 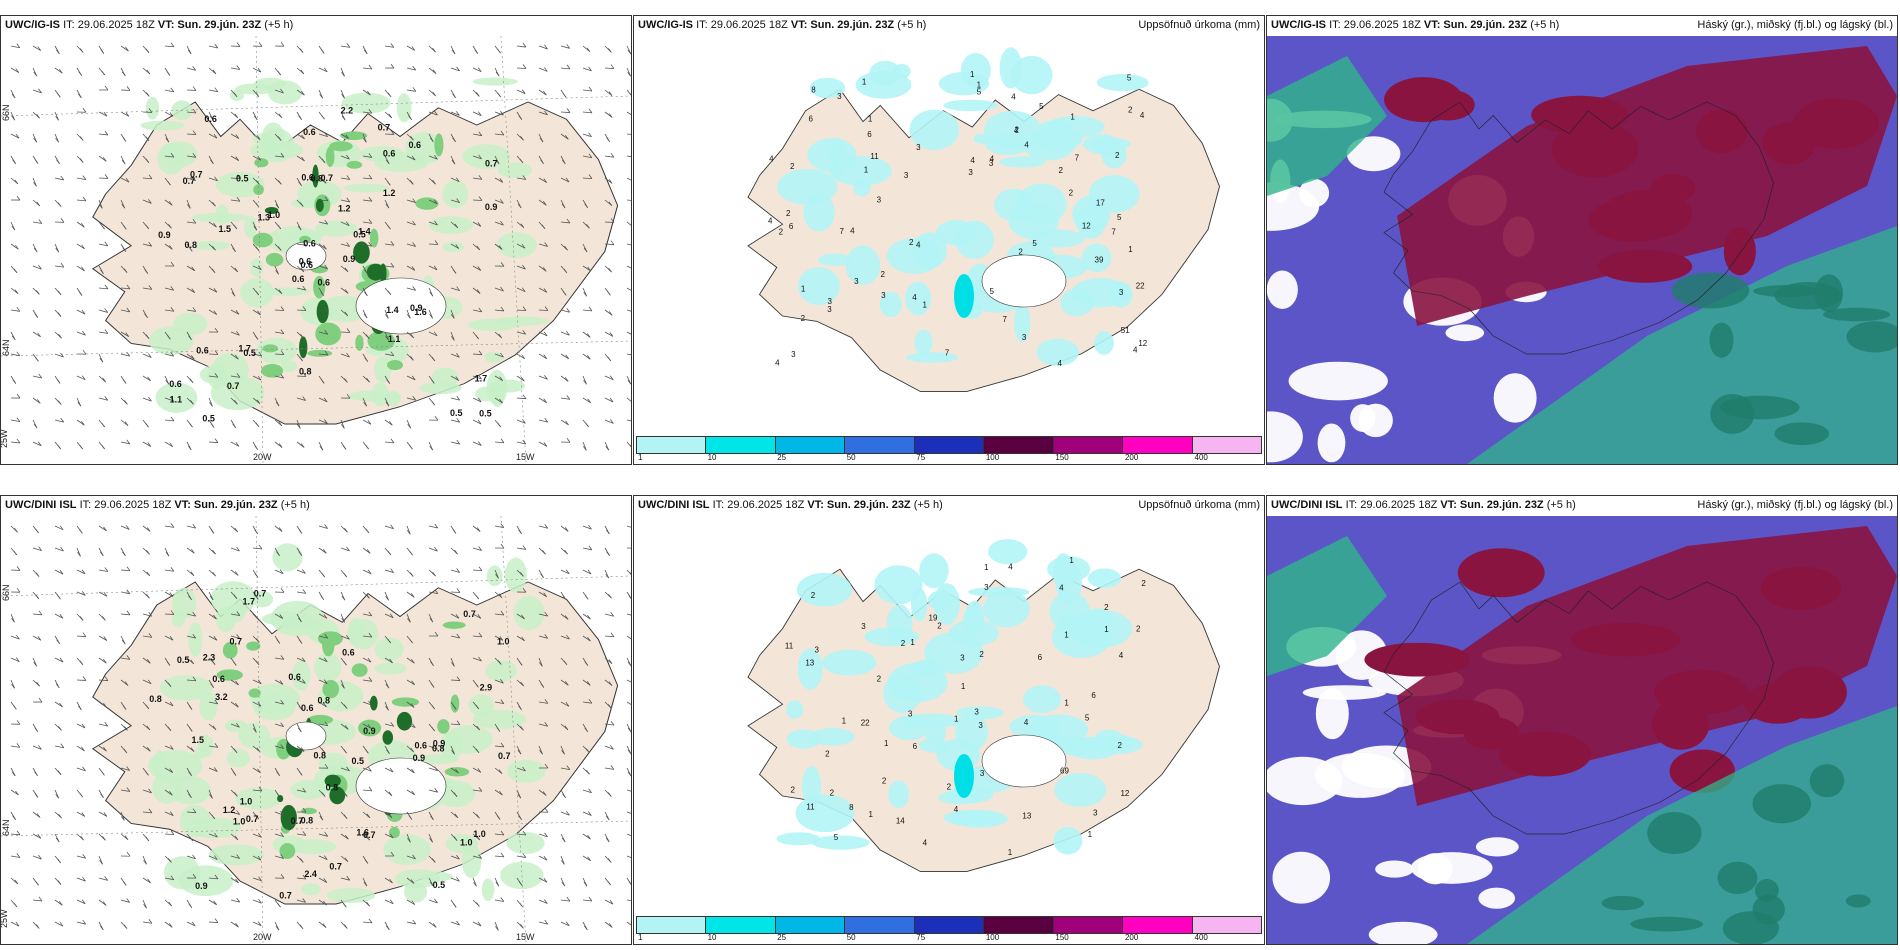 I want to click on colorbar-label: 25, so click(x=782, y=457).